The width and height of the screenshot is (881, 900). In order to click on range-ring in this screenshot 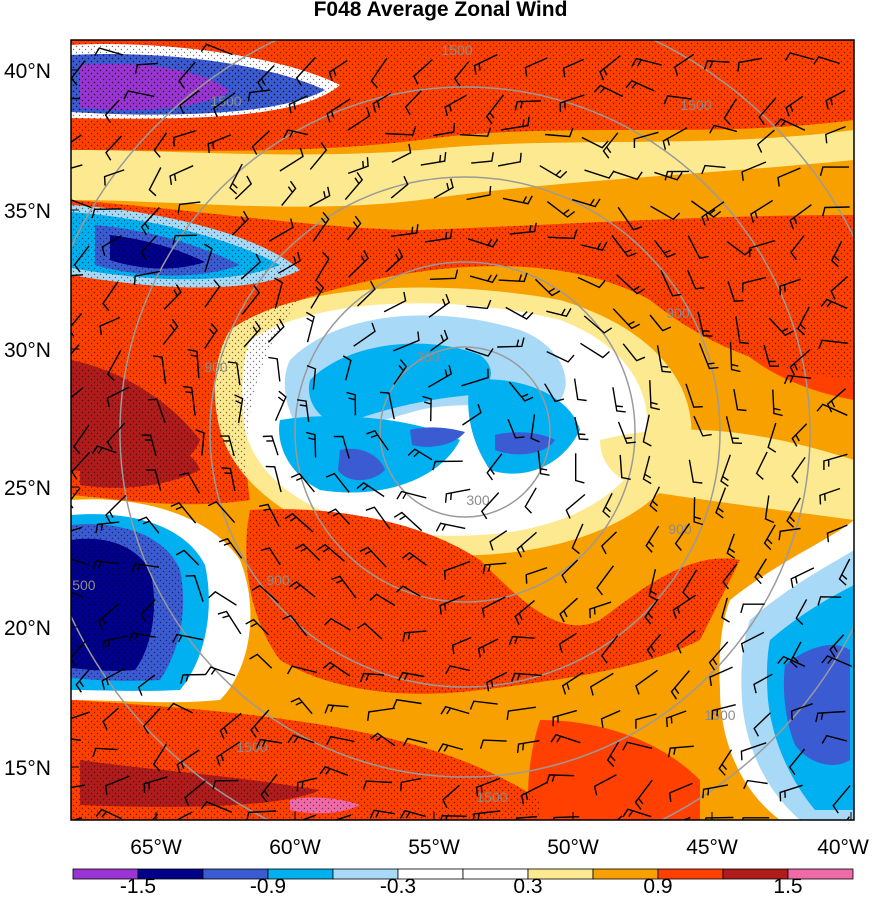, I will do `click(465, 432)`.